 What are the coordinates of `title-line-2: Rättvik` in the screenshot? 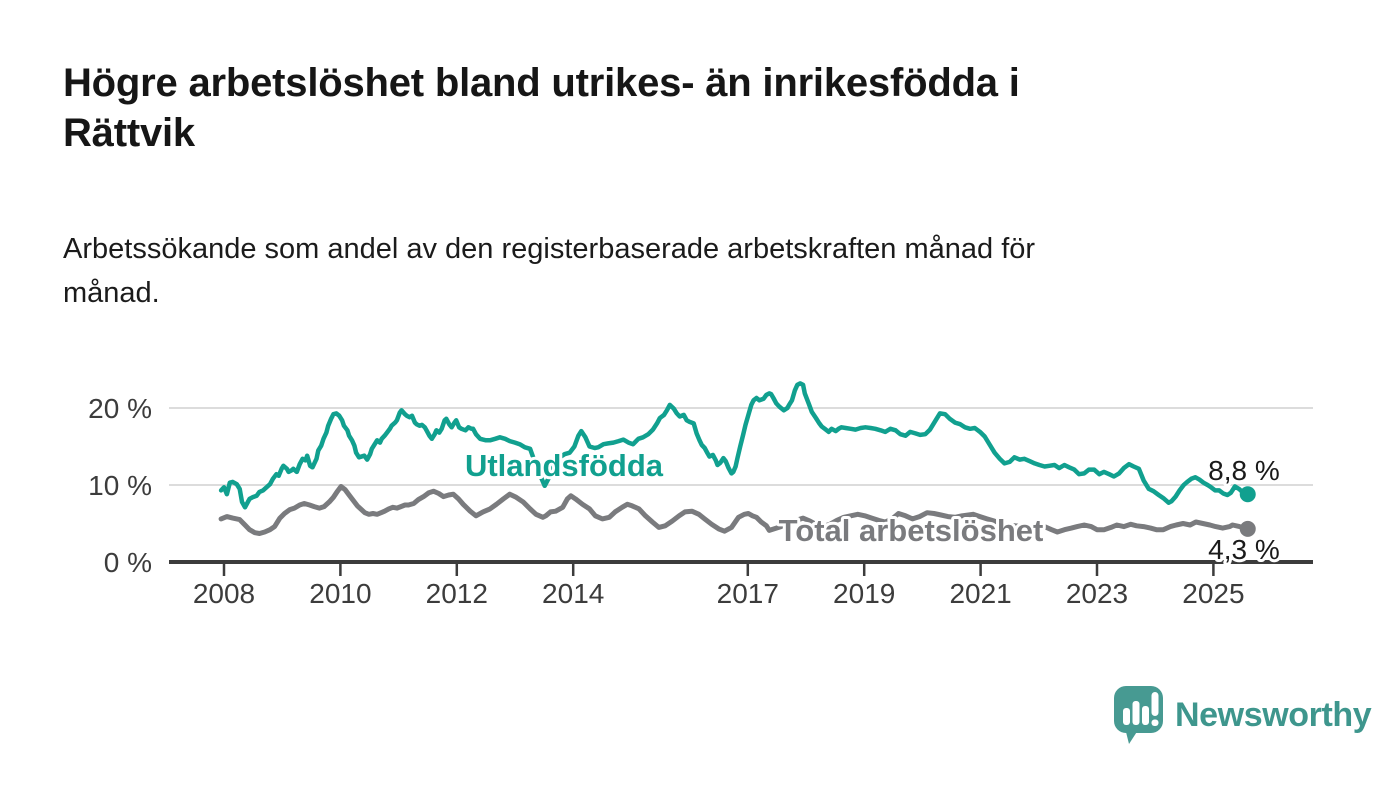 It's located at (129, 133).